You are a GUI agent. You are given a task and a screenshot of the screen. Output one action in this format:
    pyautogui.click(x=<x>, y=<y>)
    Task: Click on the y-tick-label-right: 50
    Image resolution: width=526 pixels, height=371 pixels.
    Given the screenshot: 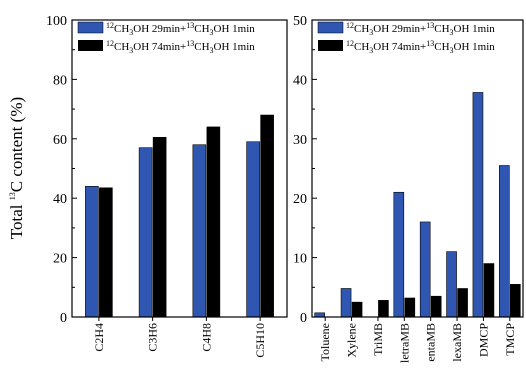 What is the action you would take?
    pyautogui.click(x=300, y=21)
    